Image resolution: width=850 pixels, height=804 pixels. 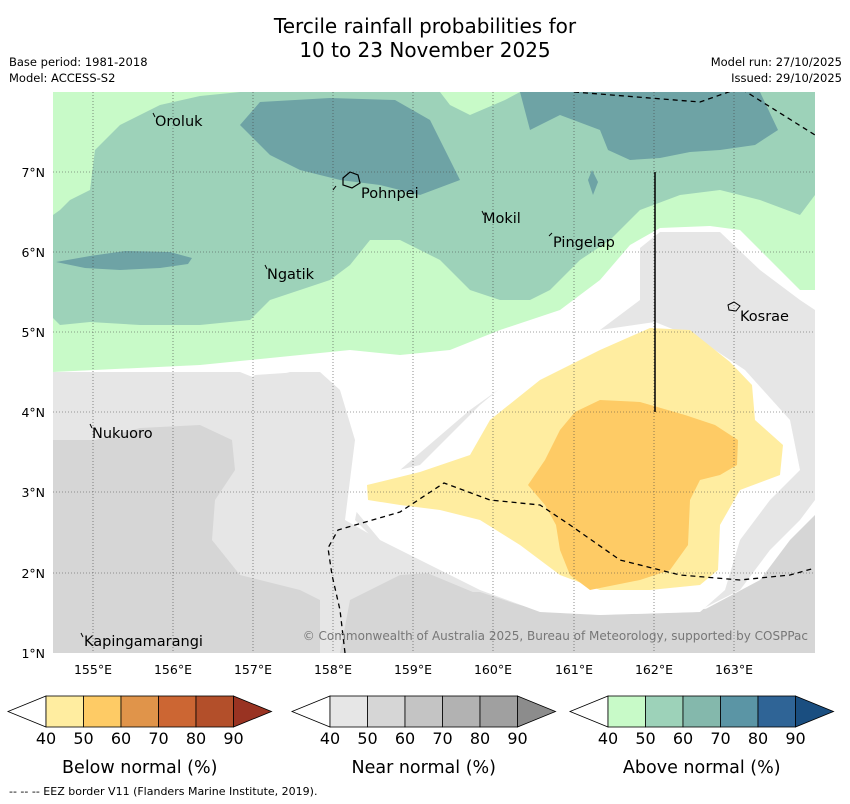 I want to click on meta-right: Model run: 27/10/2025 Issued: 29/10/2025, so click(x=776, y=70).